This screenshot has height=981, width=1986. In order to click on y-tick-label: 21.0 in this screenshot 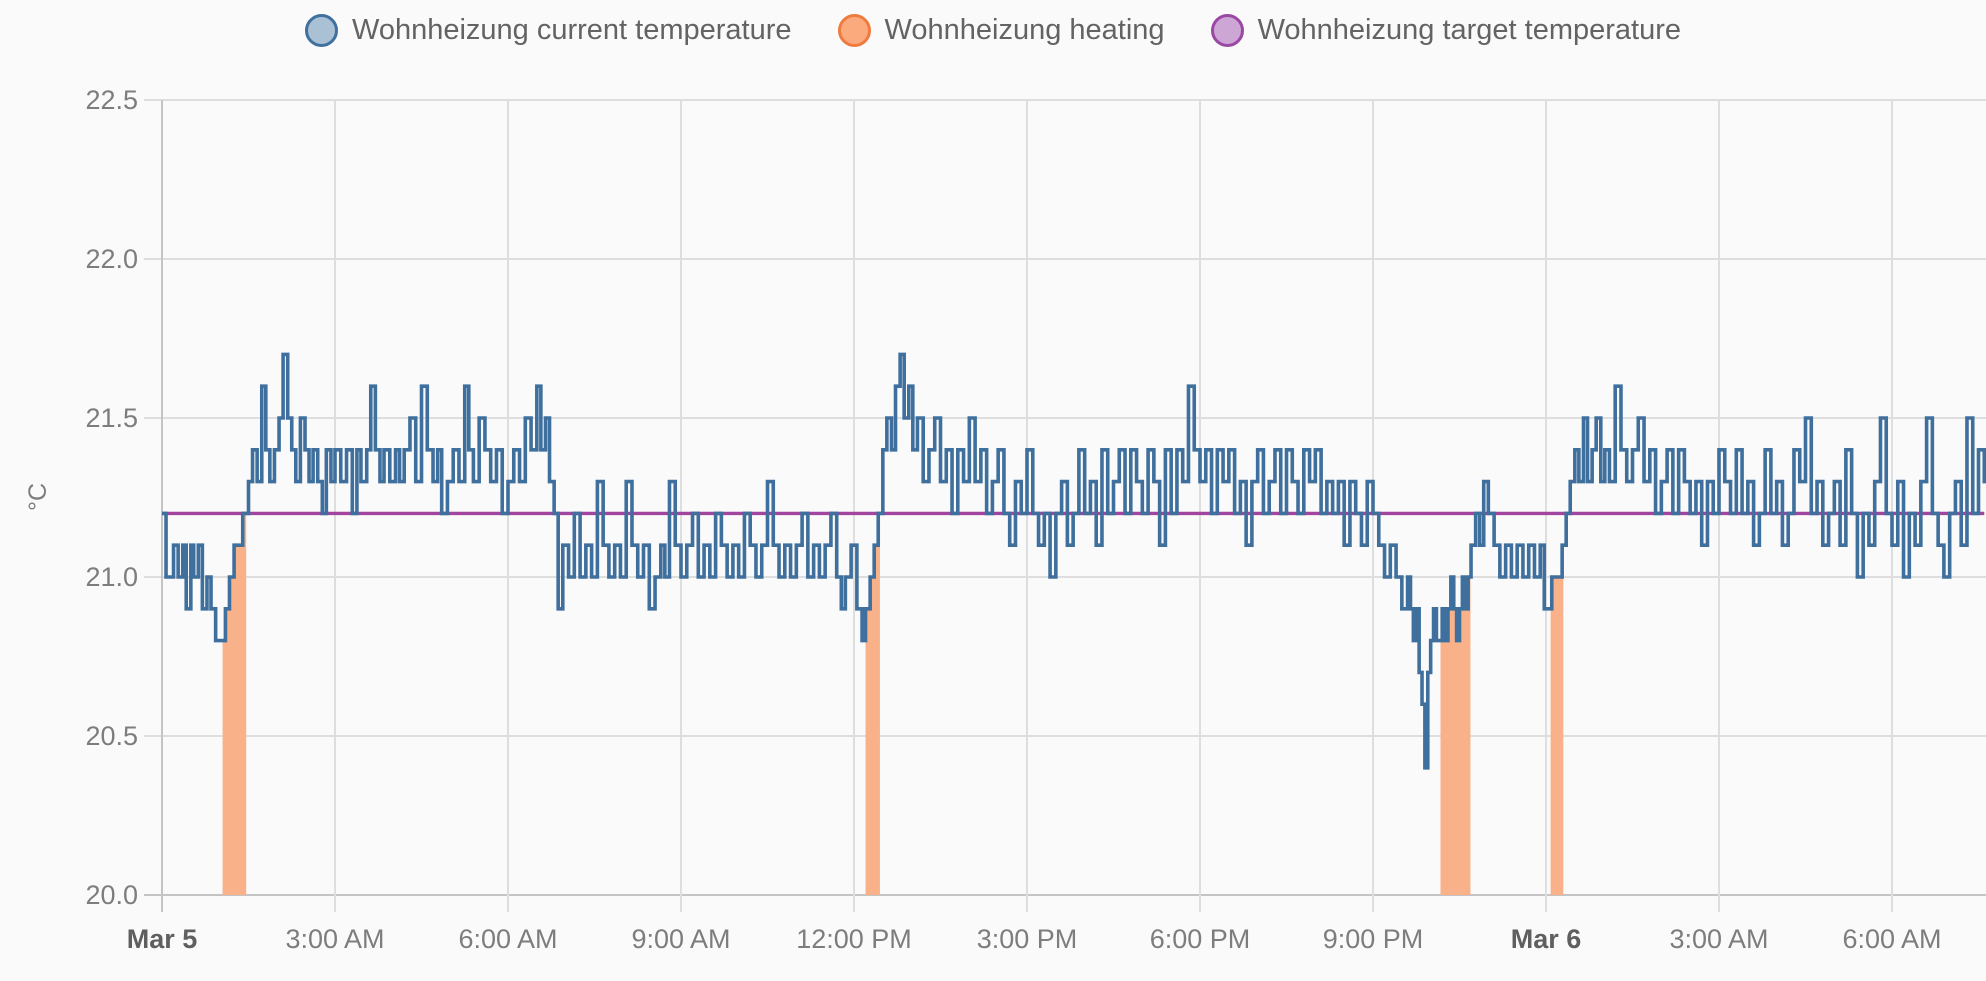, I will do `click(111, 577)`.